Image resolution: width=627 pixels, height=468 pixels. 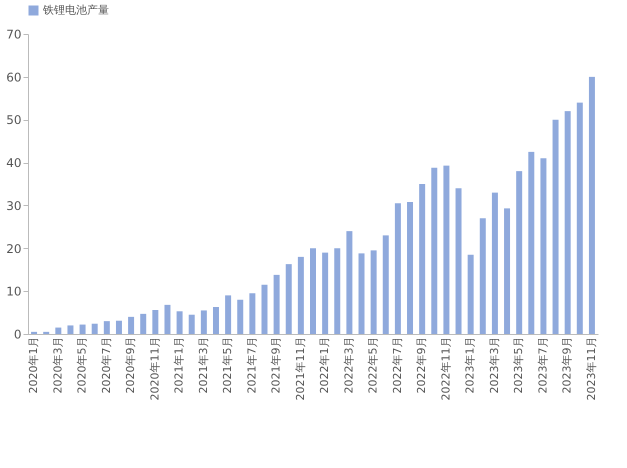 I want to click on x-tick-label: 2020年9月, so click(x=131, y=365).